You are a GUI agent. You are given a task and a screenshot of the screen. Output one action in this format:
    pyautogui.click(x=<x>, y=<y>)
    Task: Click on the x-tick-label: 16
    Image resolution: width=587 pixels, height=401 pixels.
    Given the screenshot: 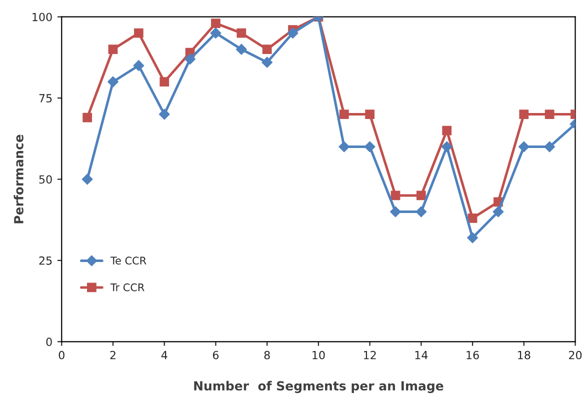 What is the action you would take?
    pyautogui.click(x=472, y=355)
    